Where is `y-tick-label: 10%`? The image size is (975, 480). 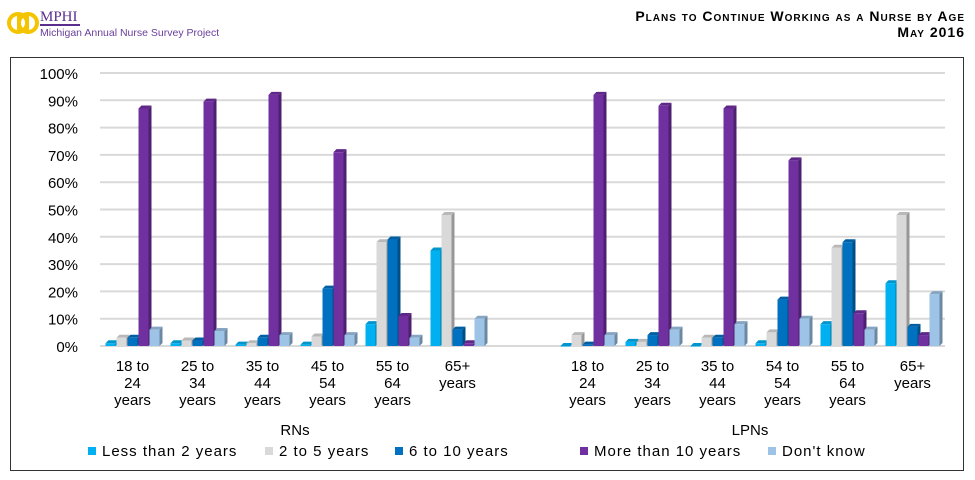
y-tick-label: 10% is located at coordinates (63, 320).